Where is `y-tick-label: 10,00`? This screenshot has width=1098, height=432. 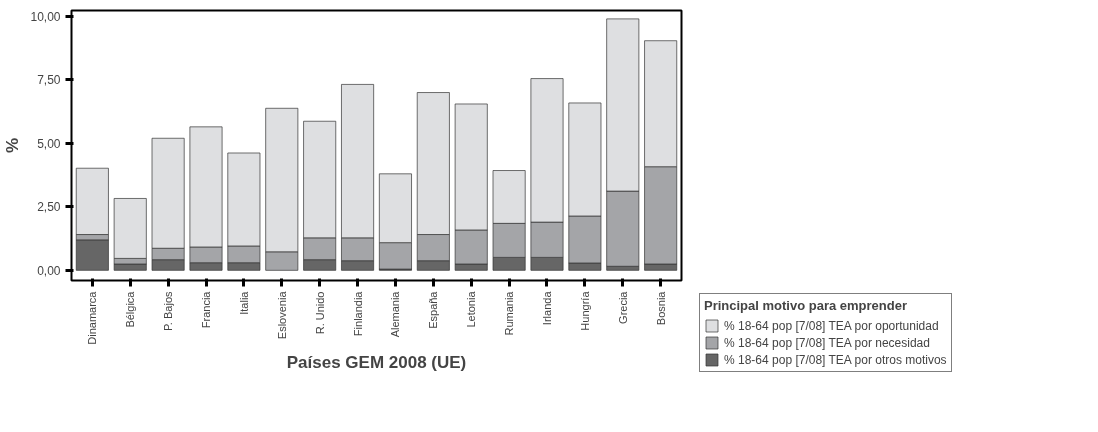
y-tick-label: 10,00 is located at coordinates (45, 16).